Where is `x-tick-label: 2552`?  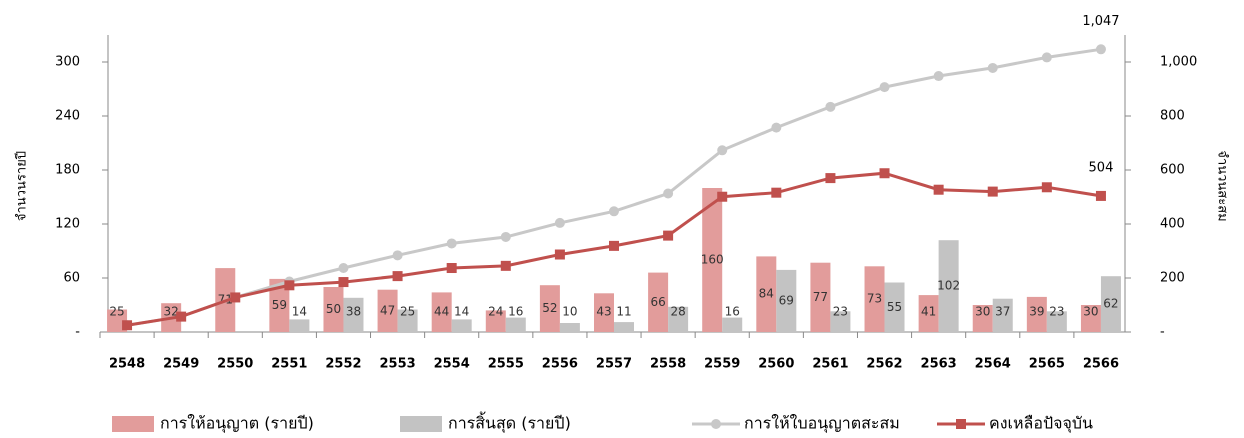
x-tick-label: 2552 is located at coordinates (343, 364).